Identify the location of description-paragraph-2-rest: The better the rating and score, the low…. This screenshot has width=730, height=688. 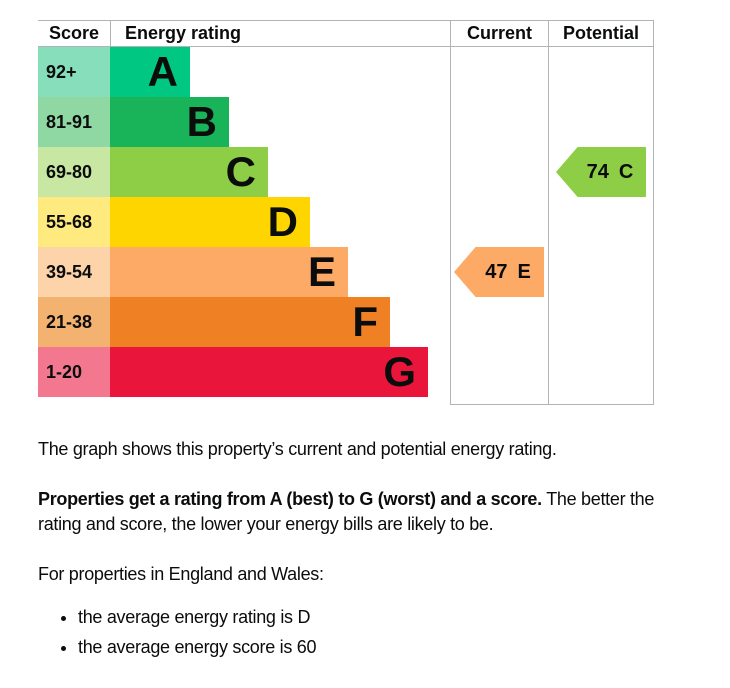
(346, 511).